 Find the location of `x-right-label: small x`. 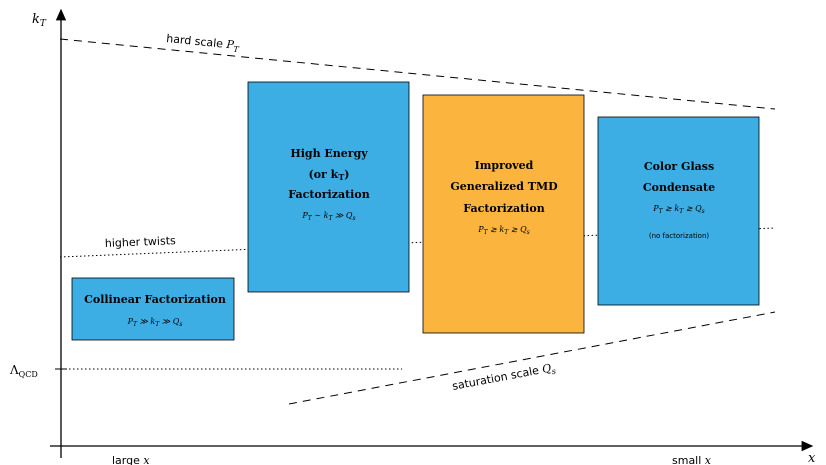

x-right-label: small x is located at coordinates (692, 459).